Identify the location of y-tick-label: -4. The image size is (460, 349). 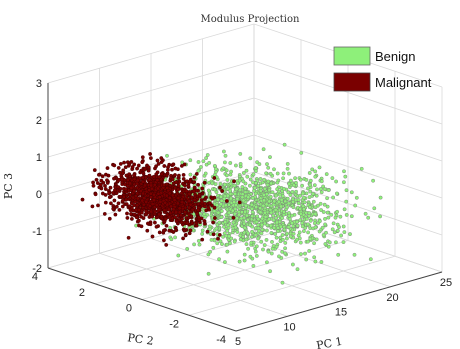
(221, 340).